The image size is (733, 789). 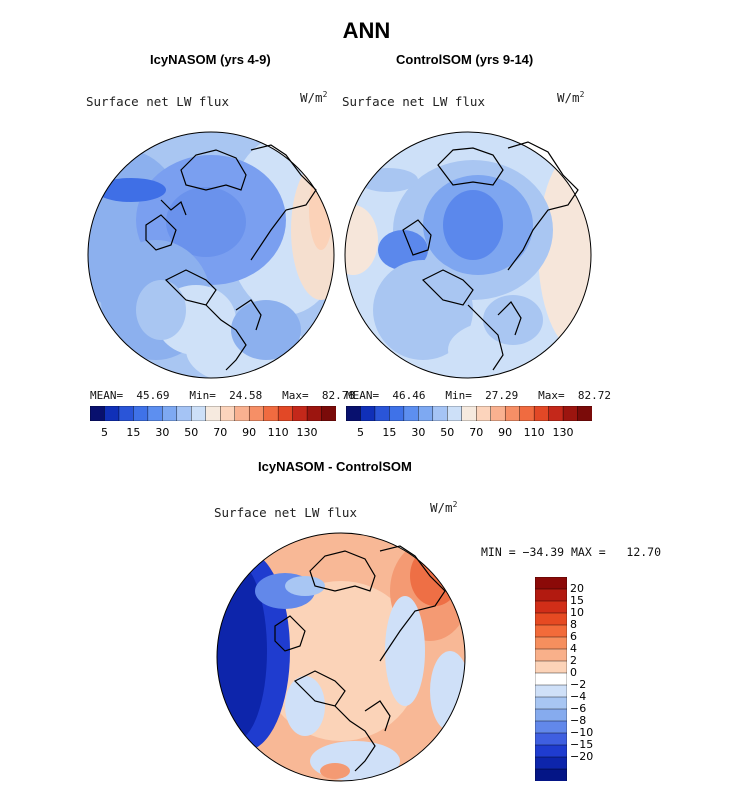 I want to click on diff-colorbar-label: 2, so click(x=573, y=660).